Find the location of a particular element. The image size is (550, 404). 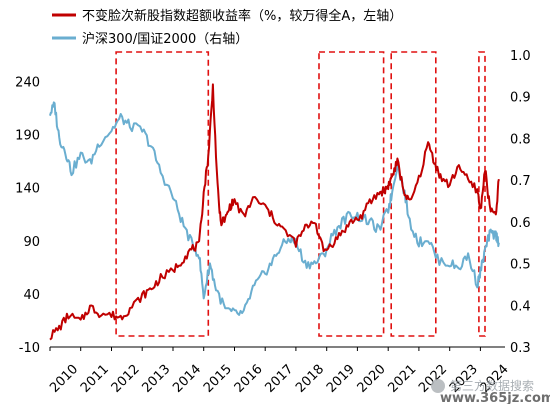

right-tick-label: 0.5 is located at coordinates (520, 265).